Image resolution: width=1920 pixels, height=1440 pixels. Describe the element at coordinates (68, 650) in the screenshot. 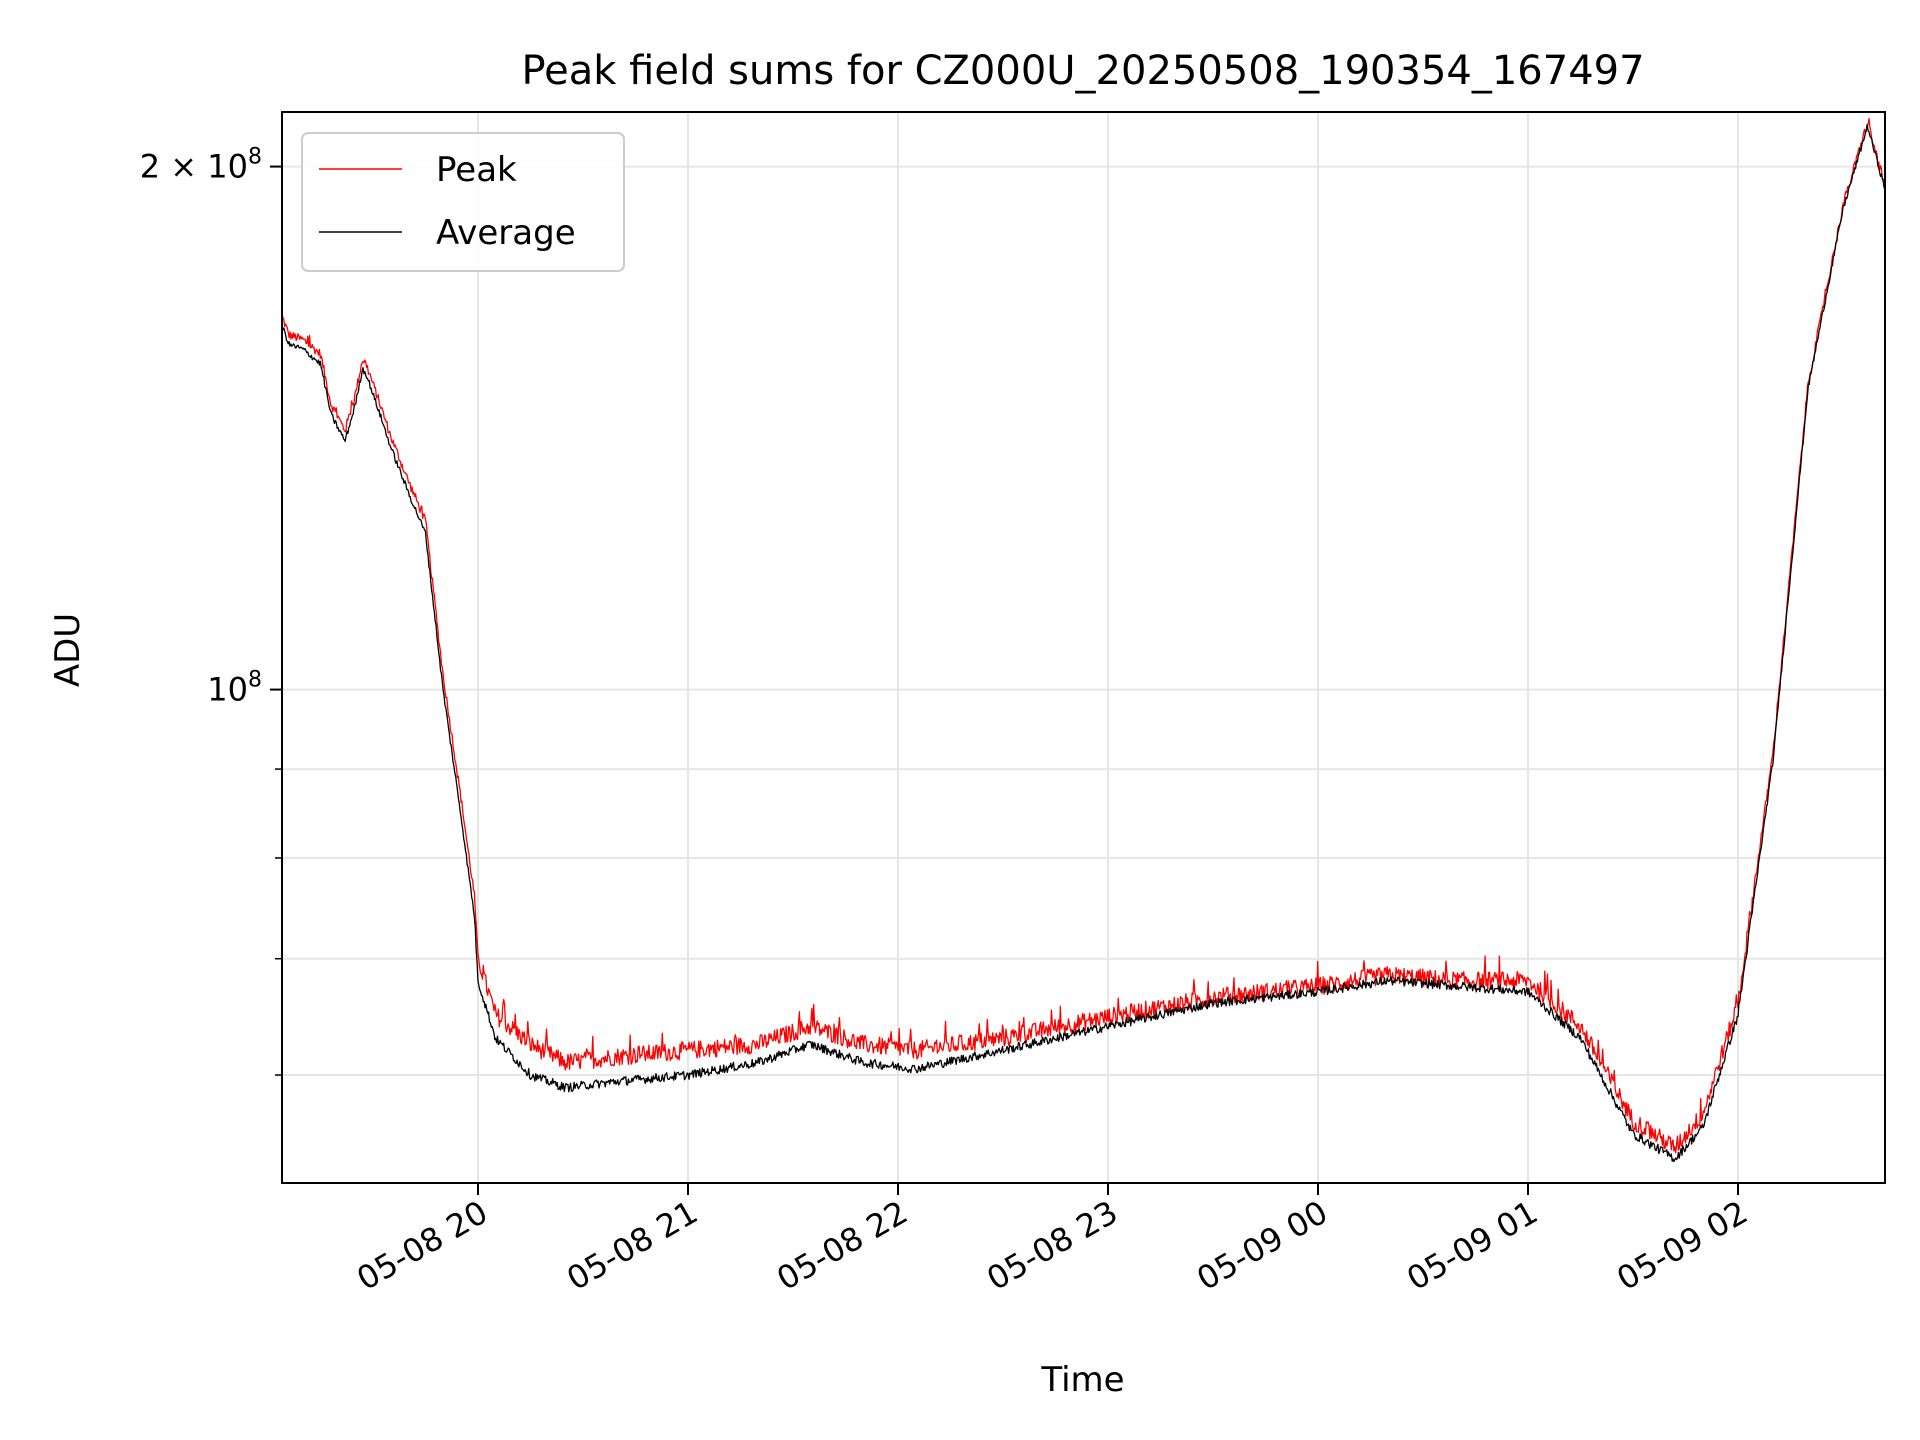

I see `y-axis-label: ADU` at that location.